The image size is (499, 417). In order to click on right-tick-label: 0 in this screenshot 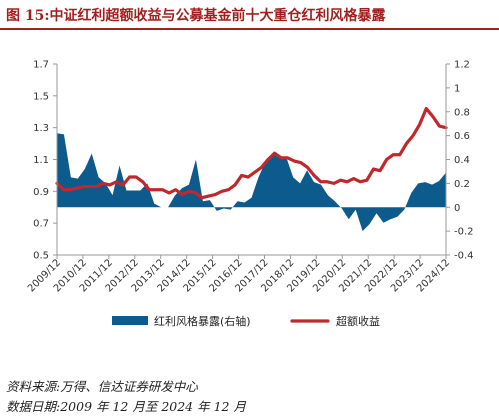, I will do `click(457, 208)`.